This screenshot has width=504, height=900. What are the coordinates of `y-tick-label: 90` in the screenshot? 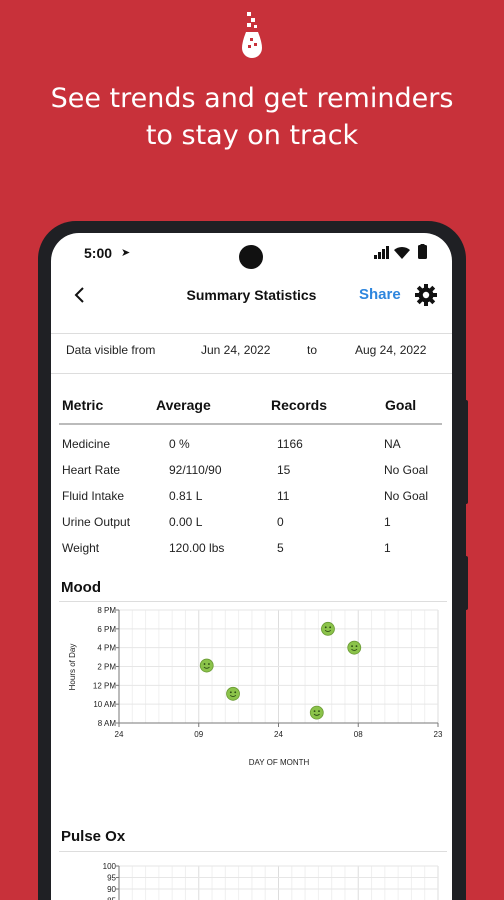 It's located at (111, 889).